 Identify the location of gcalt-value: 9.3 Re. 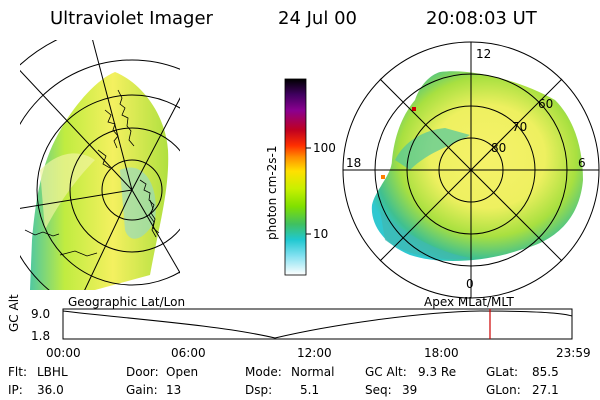
(437, 372).